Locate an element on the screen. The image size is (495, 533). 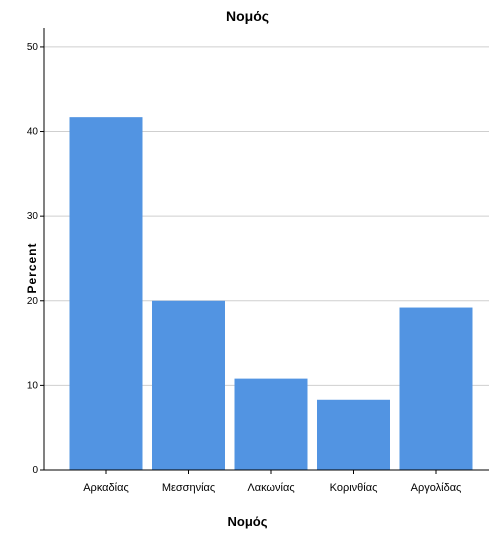
y-axis-label: Percent is located at coordinates (32, 268).